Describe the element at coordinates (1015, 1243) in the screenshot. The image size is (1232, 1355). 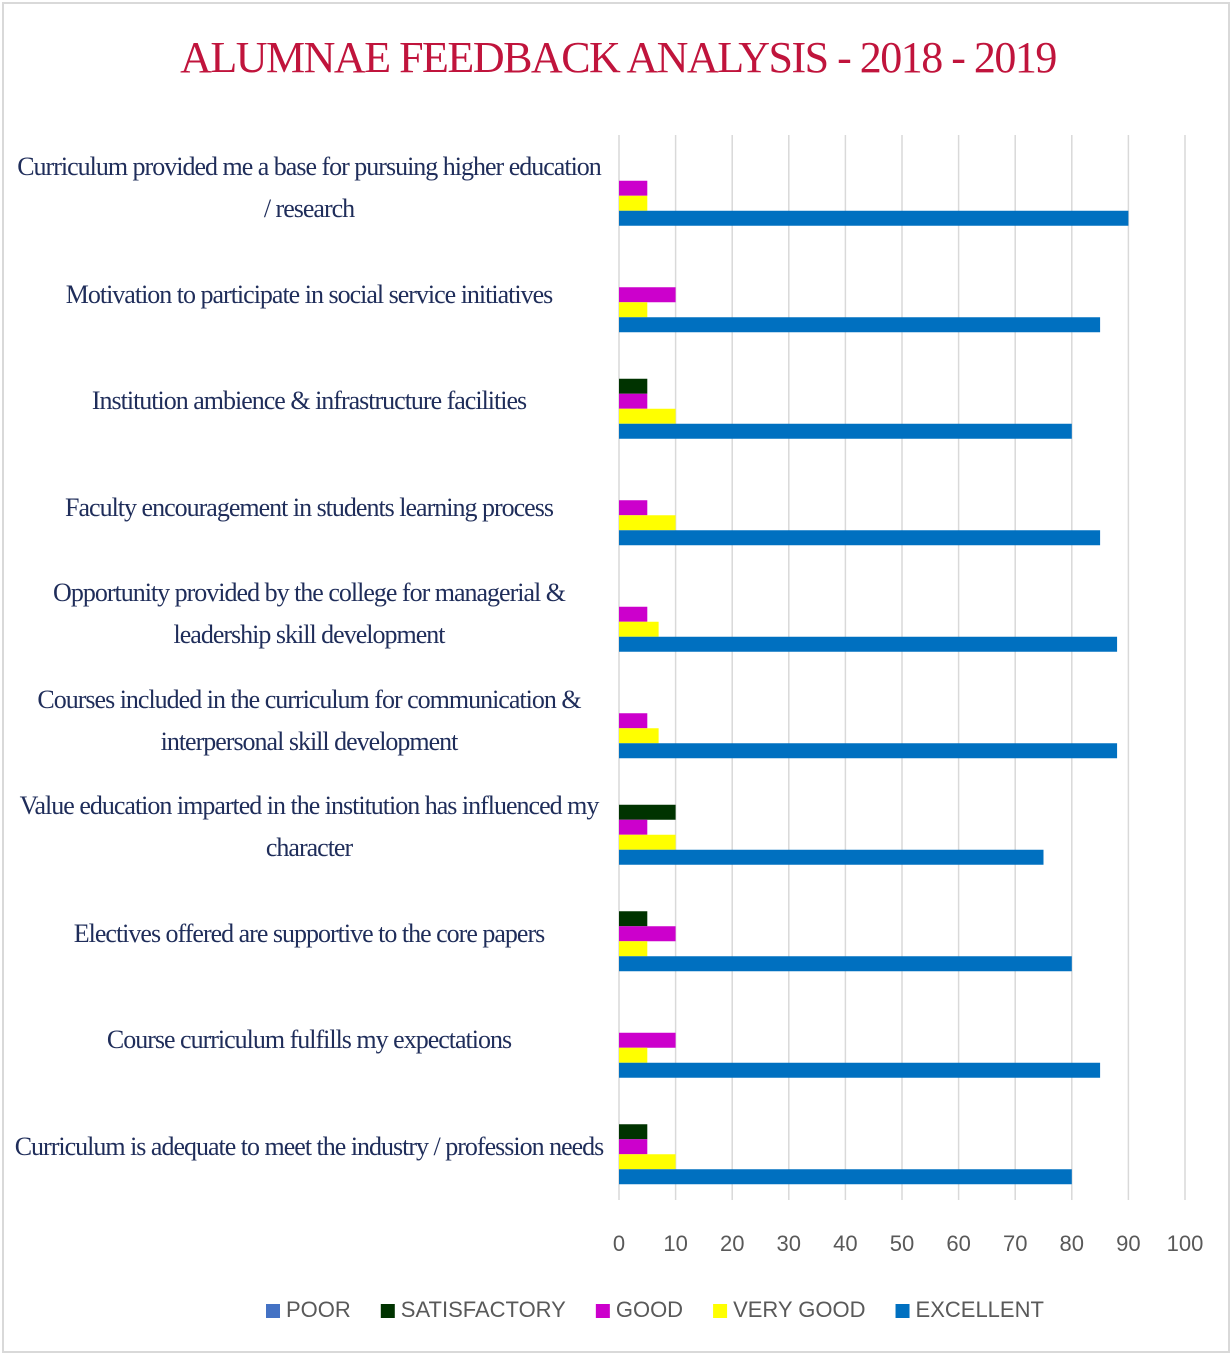
I see `x-tick-label: 70` at that location.